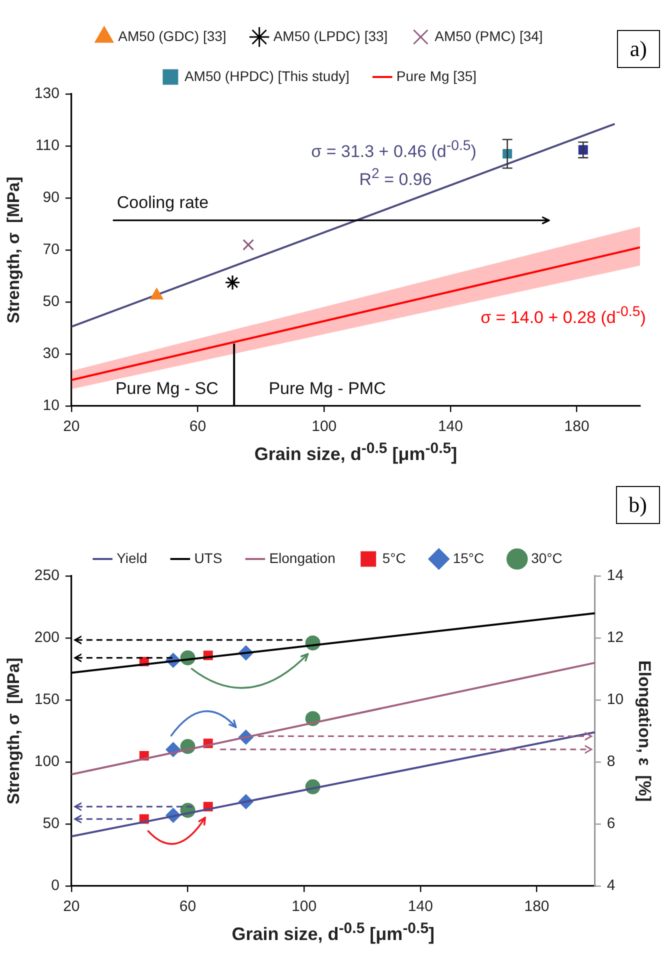  What do you see at coordinates (395, 178) in the screenshot?
I see `annotation: R$^{2}$ = 0.96` at bounding box center [395, 178].